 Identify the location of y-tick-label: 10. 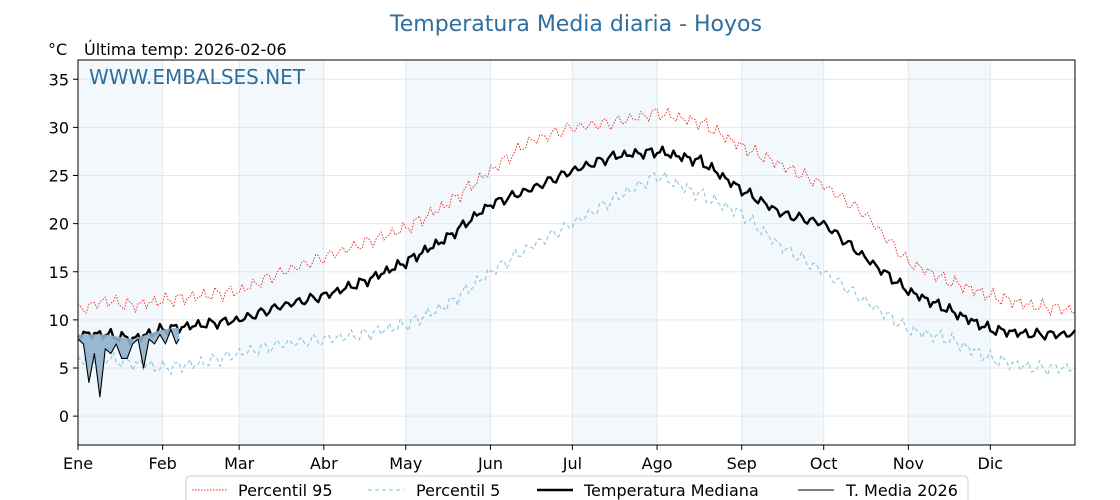
(59, 320).